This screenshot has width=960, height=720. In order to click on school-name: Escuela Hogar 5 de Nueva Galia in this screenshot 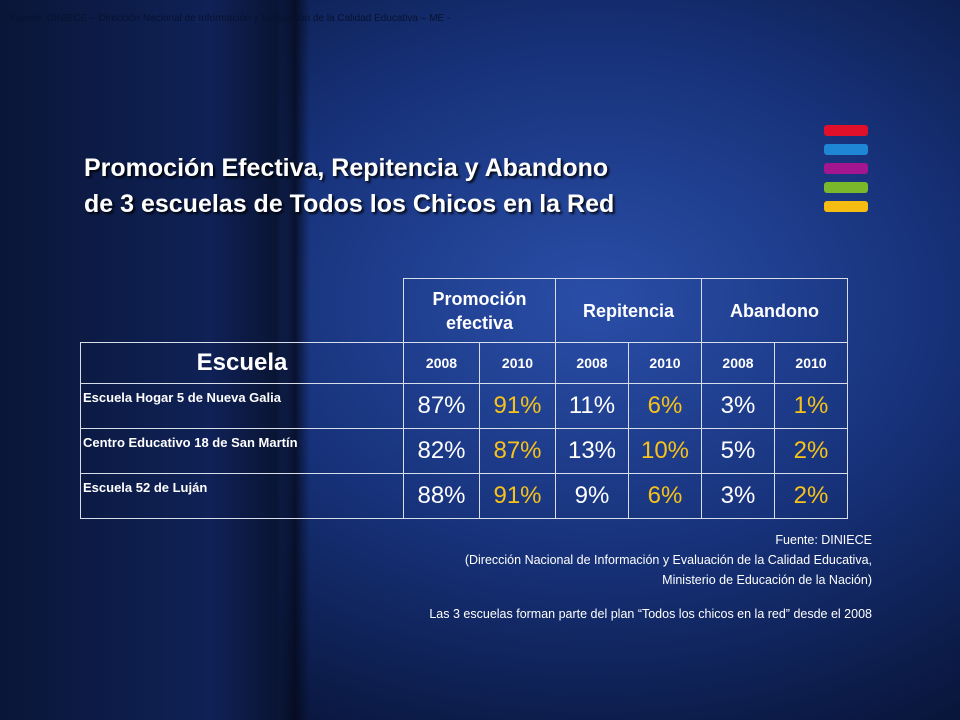, I will do `click(242, 406)`.